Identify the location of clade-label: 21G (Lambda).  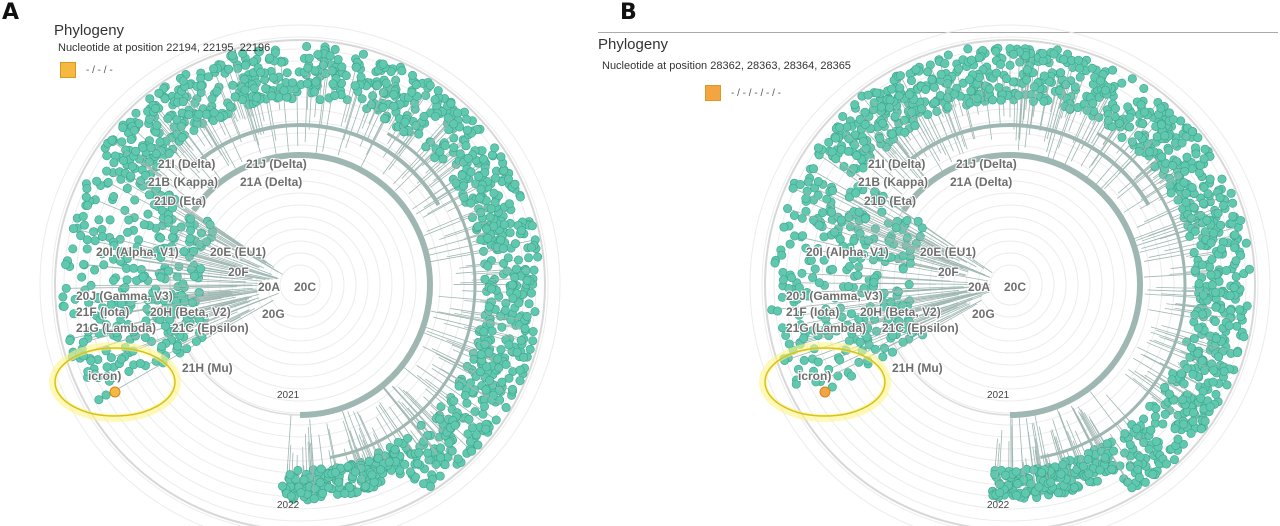
(116, 328).